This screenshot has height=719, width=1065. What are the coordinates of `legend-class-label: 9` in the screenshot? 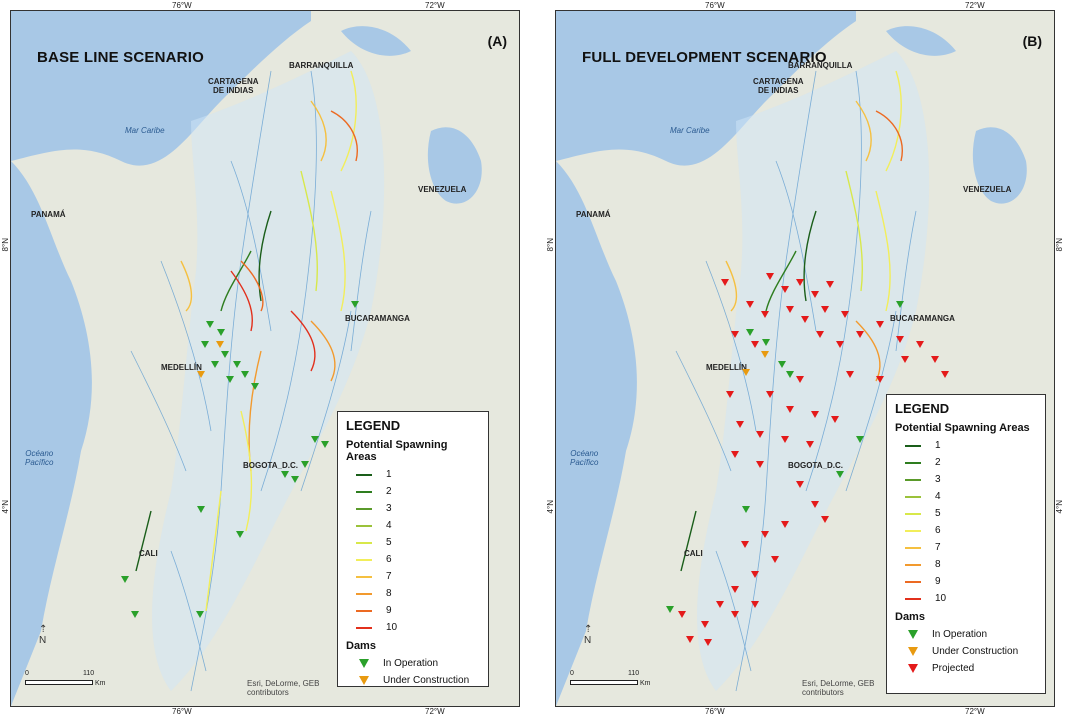 It's located at (389, 610).